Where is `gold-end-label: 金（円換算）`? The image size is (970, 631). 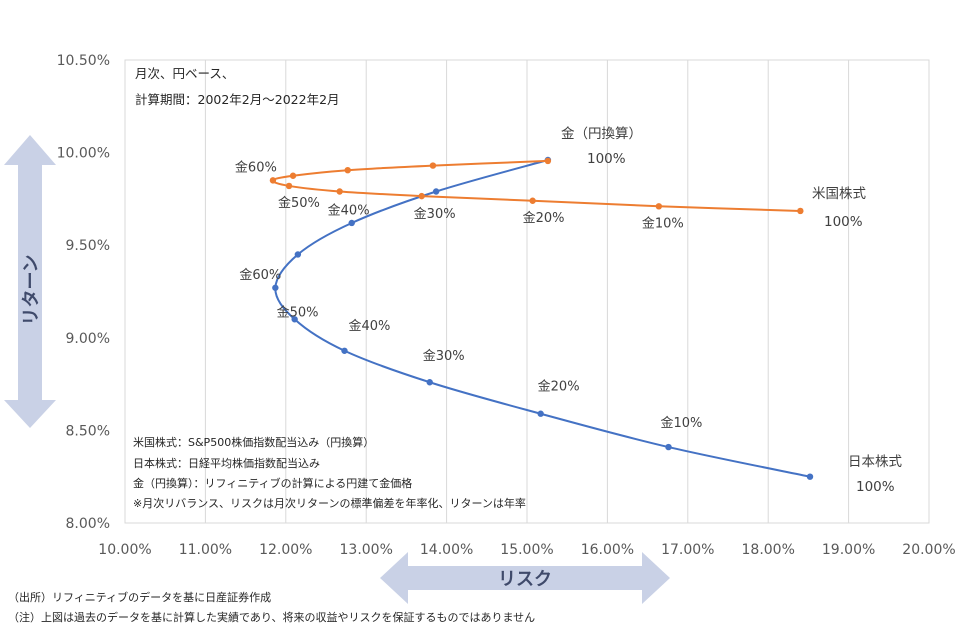
gold-end-label: 金（円換算） is located at coordinates (601, 134).